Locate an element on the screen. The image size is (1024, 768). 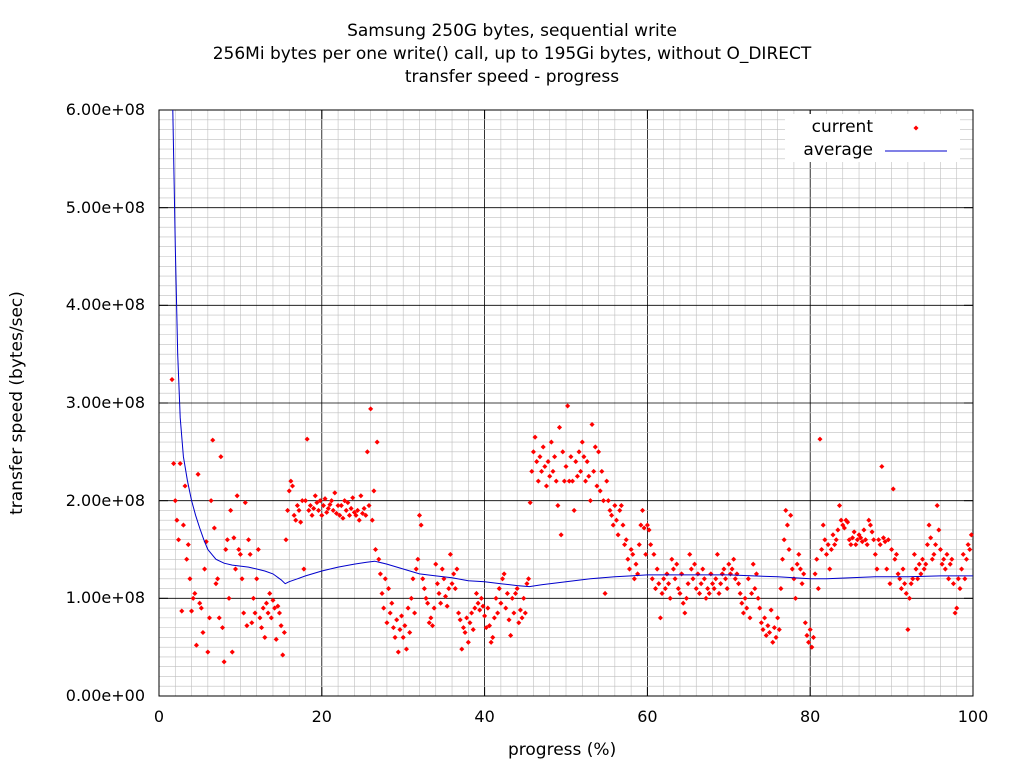
y-tick-label: 5.00e+08 is located at coordinates (105, 207).